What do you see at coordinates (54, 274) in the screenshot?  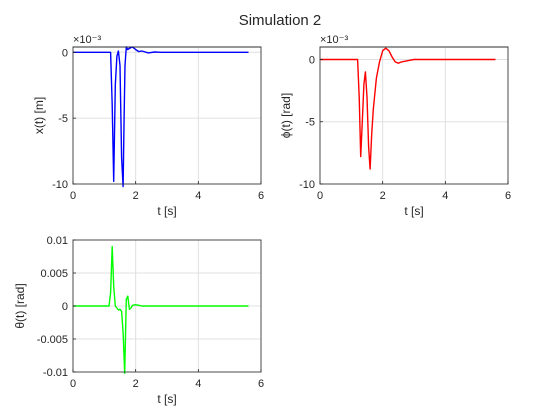 I see `y-tick-label: 0.005` at bounding box center [54, 274].